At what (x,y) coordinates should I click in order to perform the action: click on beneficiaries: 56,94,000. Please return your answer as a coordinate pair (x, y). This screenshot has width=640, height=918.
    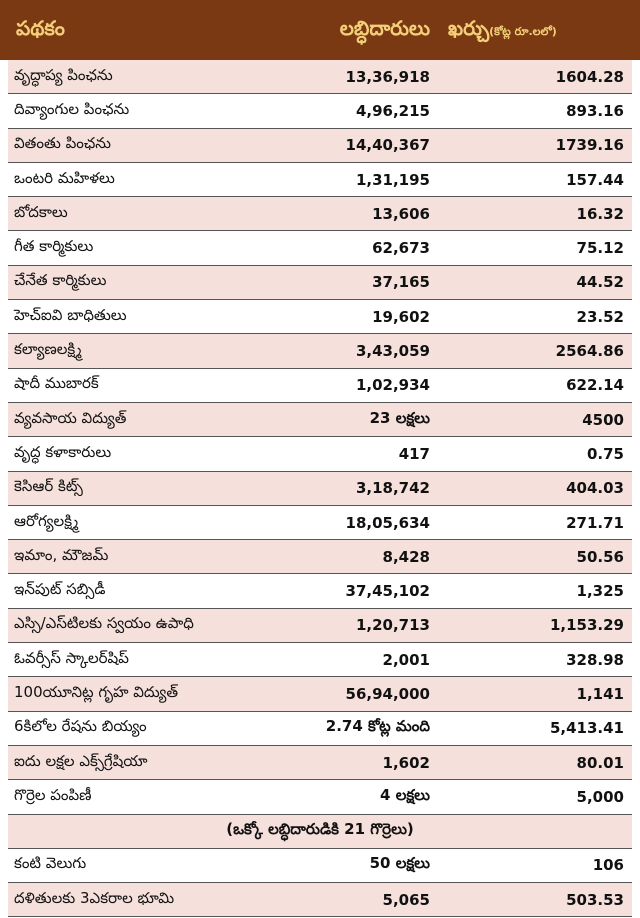
    Looking at the image, I should click on (387, 693).